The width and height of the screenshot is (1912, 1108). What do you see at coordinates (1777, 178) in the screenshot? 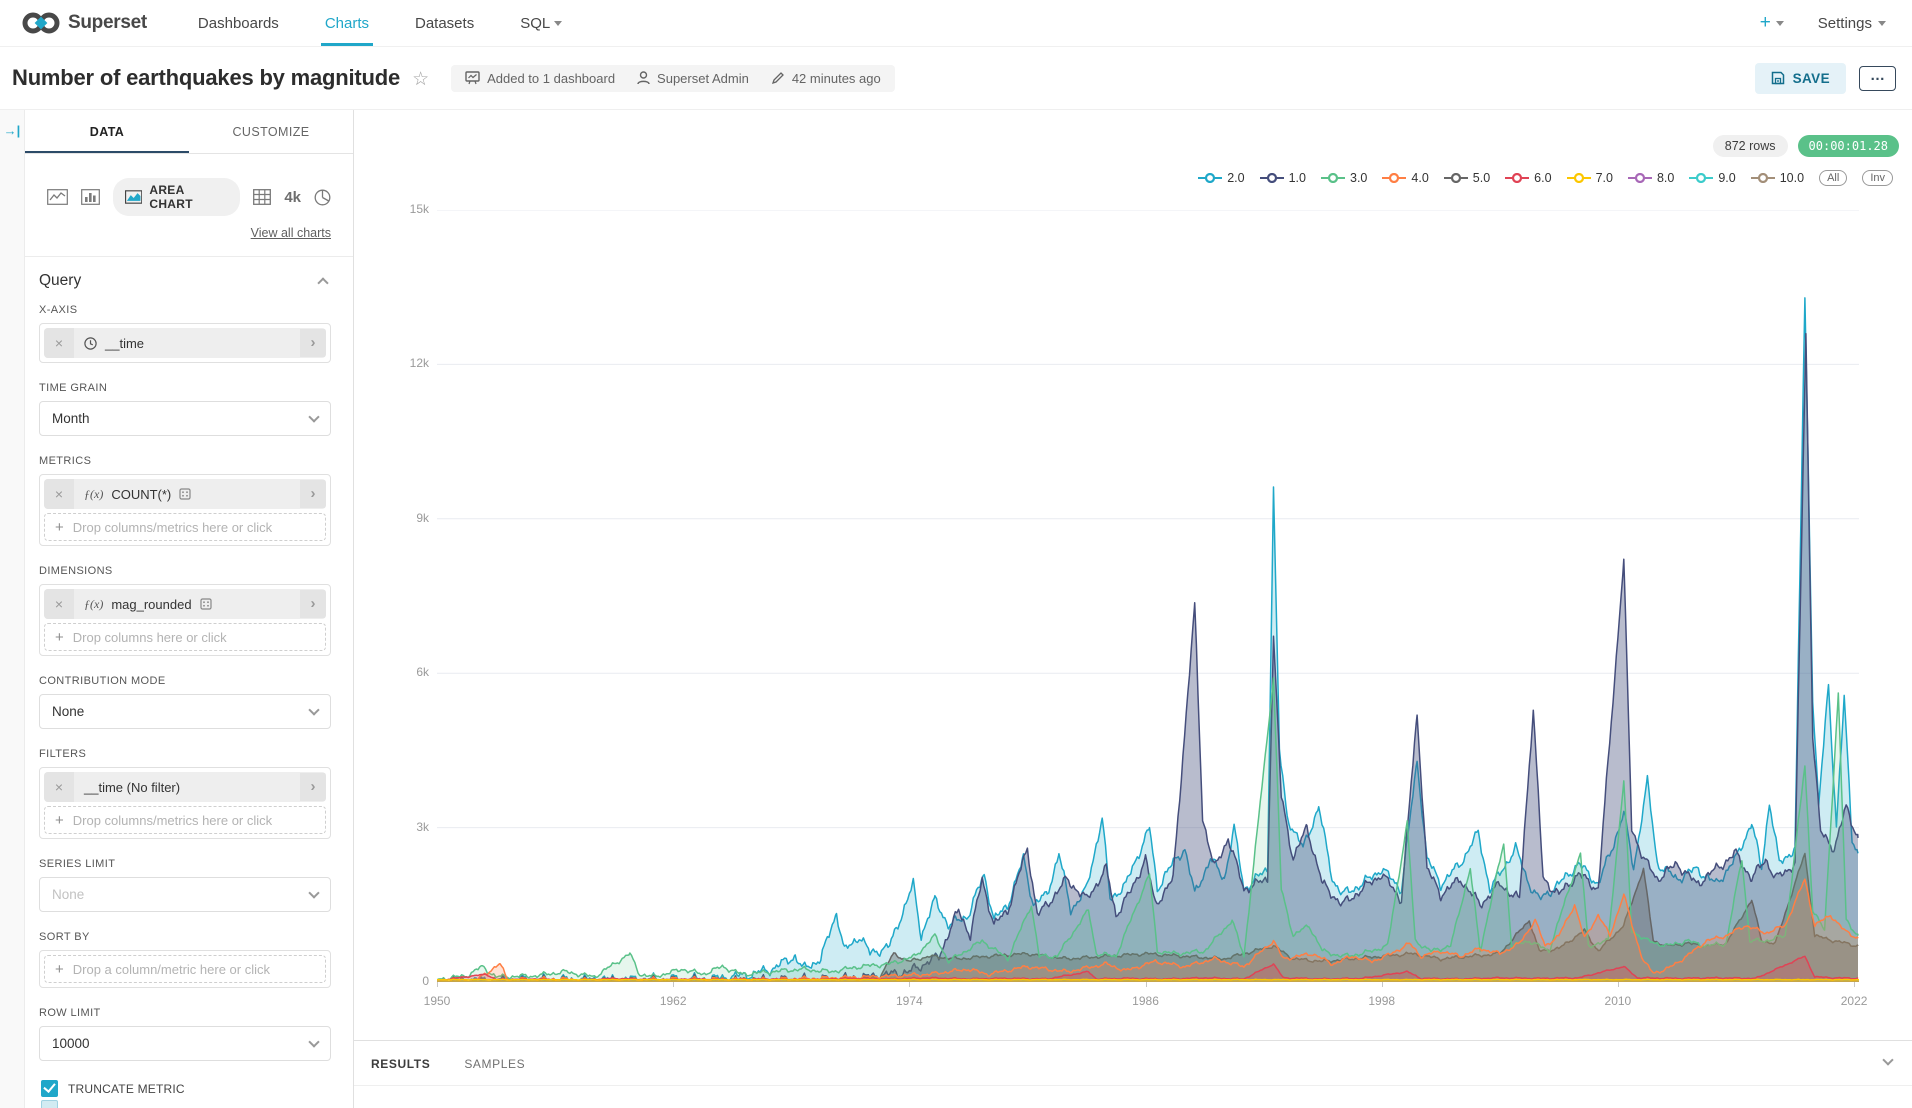
I see `legend-item-10.0: 10.0` at bounding box center [1777, 178].